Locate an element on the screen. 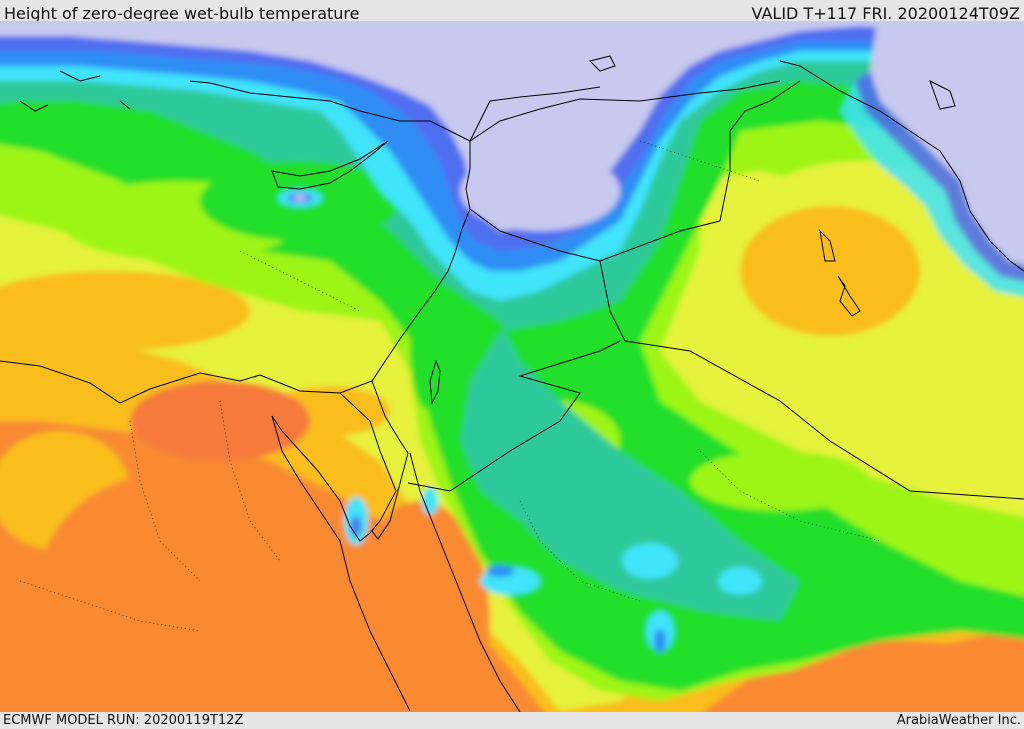 The height and width of the screenshot is (729, 1024). blue-pocket-hejaz is located at coordinates (500, 571).